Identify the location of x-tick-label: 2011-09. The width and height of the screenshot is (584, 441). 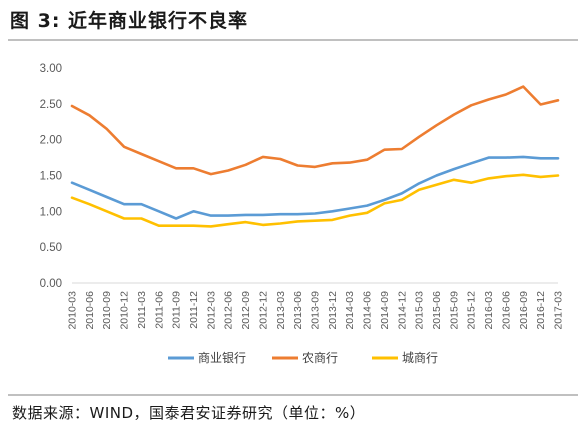
(177, 310).